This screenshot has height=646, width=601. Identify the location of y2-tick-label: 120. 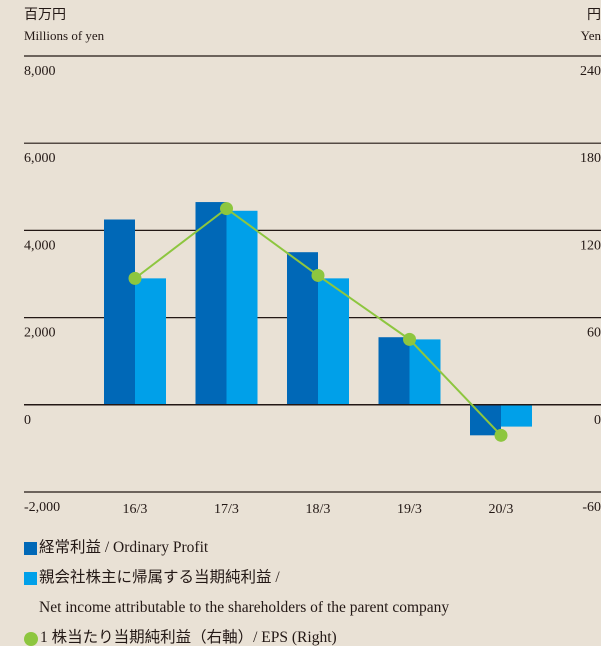
(590, 245).